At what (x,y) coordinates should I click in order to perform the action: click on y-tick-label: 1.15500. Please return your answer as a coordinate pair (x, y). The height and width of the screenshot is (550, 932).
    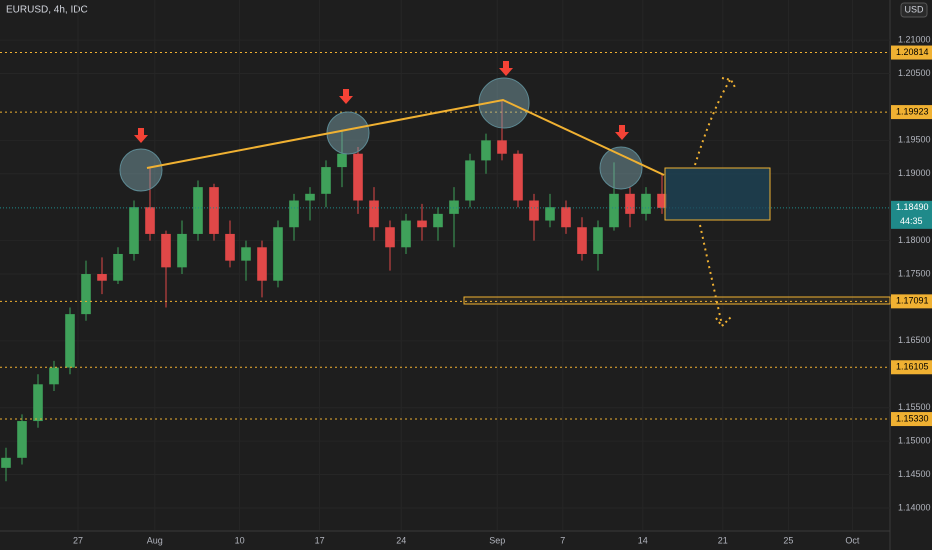
    Looking at the image, I should click on (914, 407).